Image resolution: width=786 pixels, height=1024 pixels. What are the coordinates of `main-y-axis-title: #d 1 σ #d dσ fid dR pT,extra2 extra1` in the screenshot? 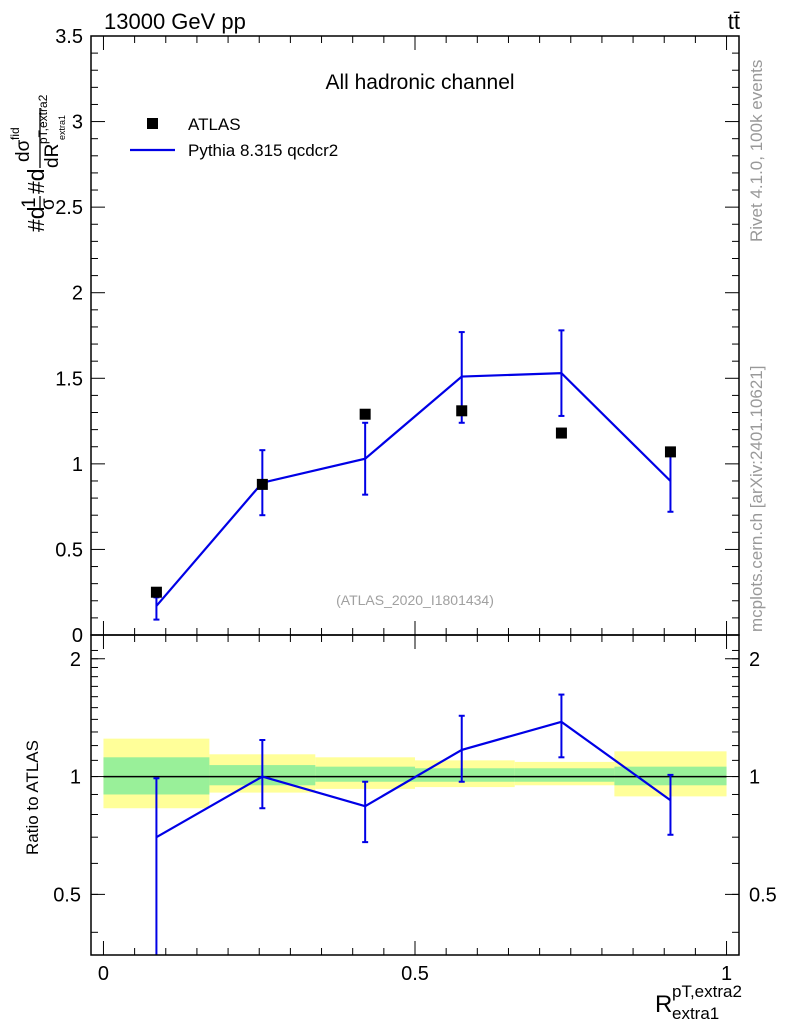 It's located at (37, 163).